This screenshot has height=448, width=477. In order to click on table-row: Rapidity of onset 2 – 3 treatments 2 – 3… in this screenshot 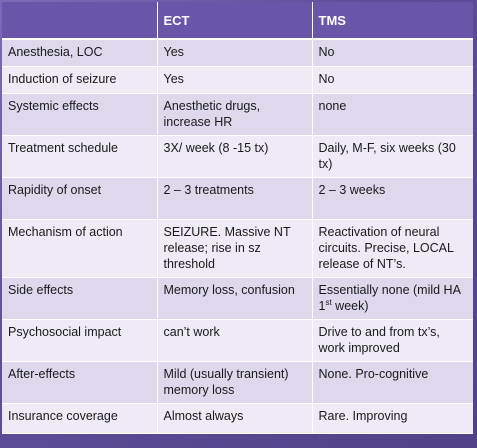, I will do `click(237, 198)`.